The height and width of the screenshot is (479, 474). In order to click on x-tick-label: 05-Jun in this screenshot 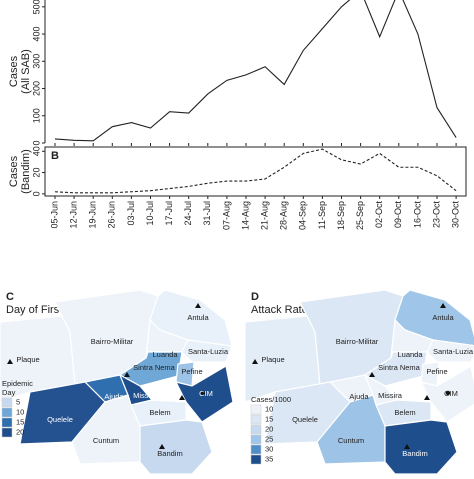, I will do `click(54, 215)`.